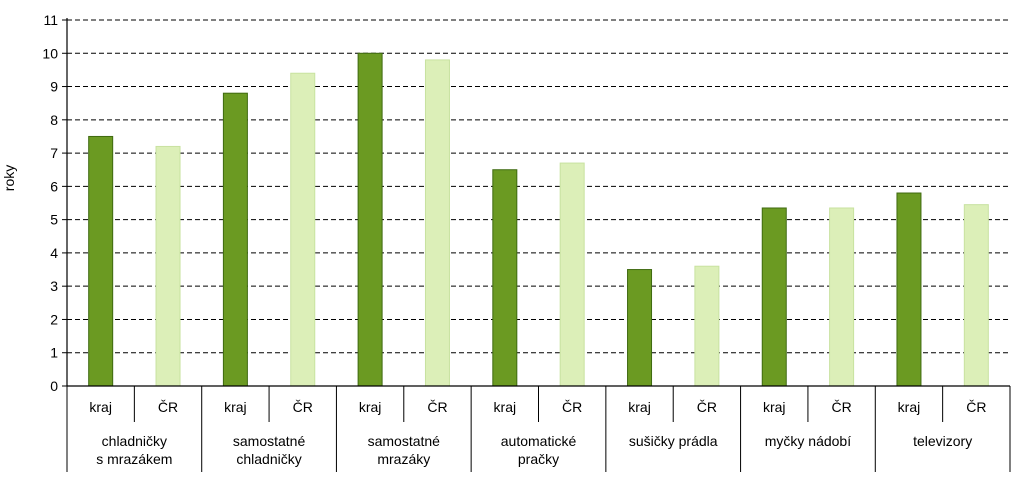 This screenshot has width=1017, height=482. I want to click on group-label: myčky nádobí, so click(808, 441).